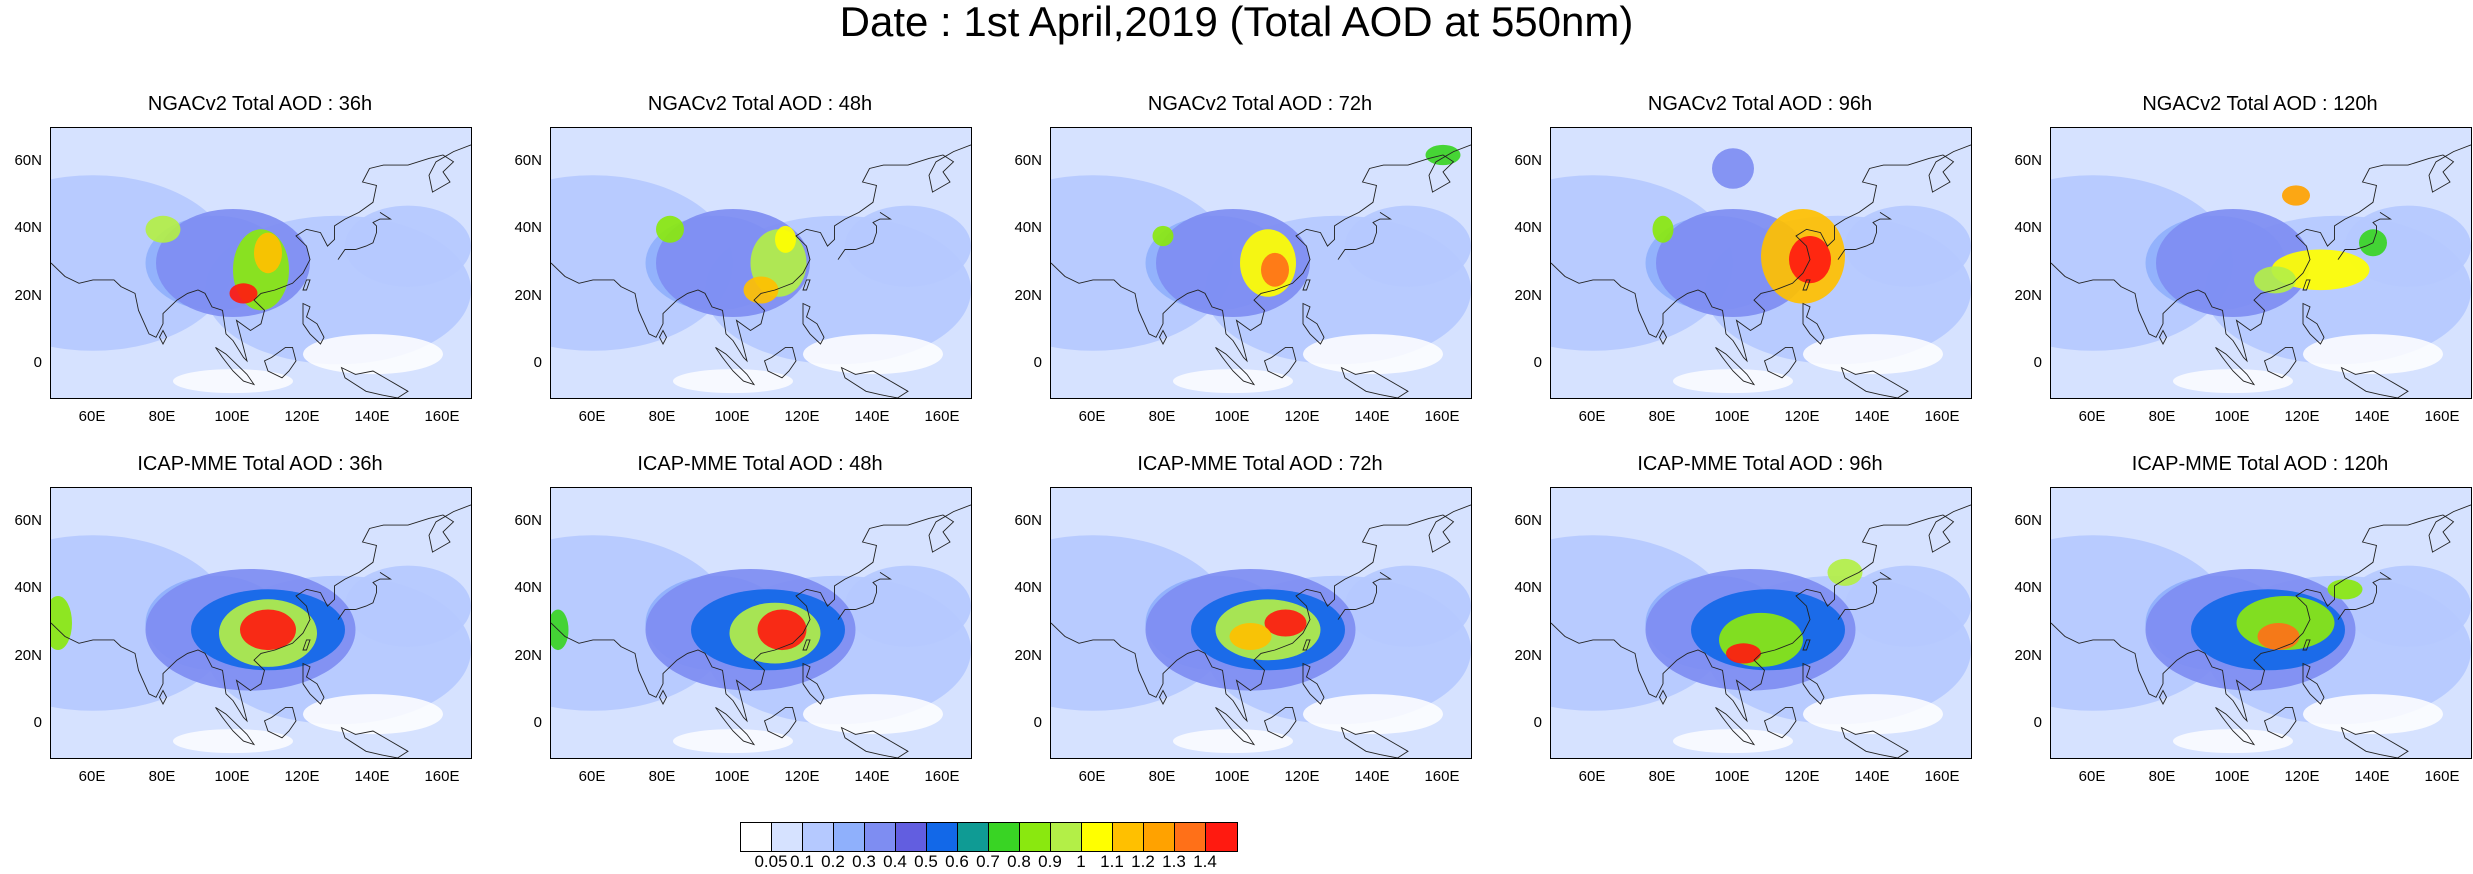 Image resolution: width=2473 pixels, height=874 pixels. Describe the element at coordinates (895, 861) in the screenshot. I see `colorbar-label: 0.4` at that location.